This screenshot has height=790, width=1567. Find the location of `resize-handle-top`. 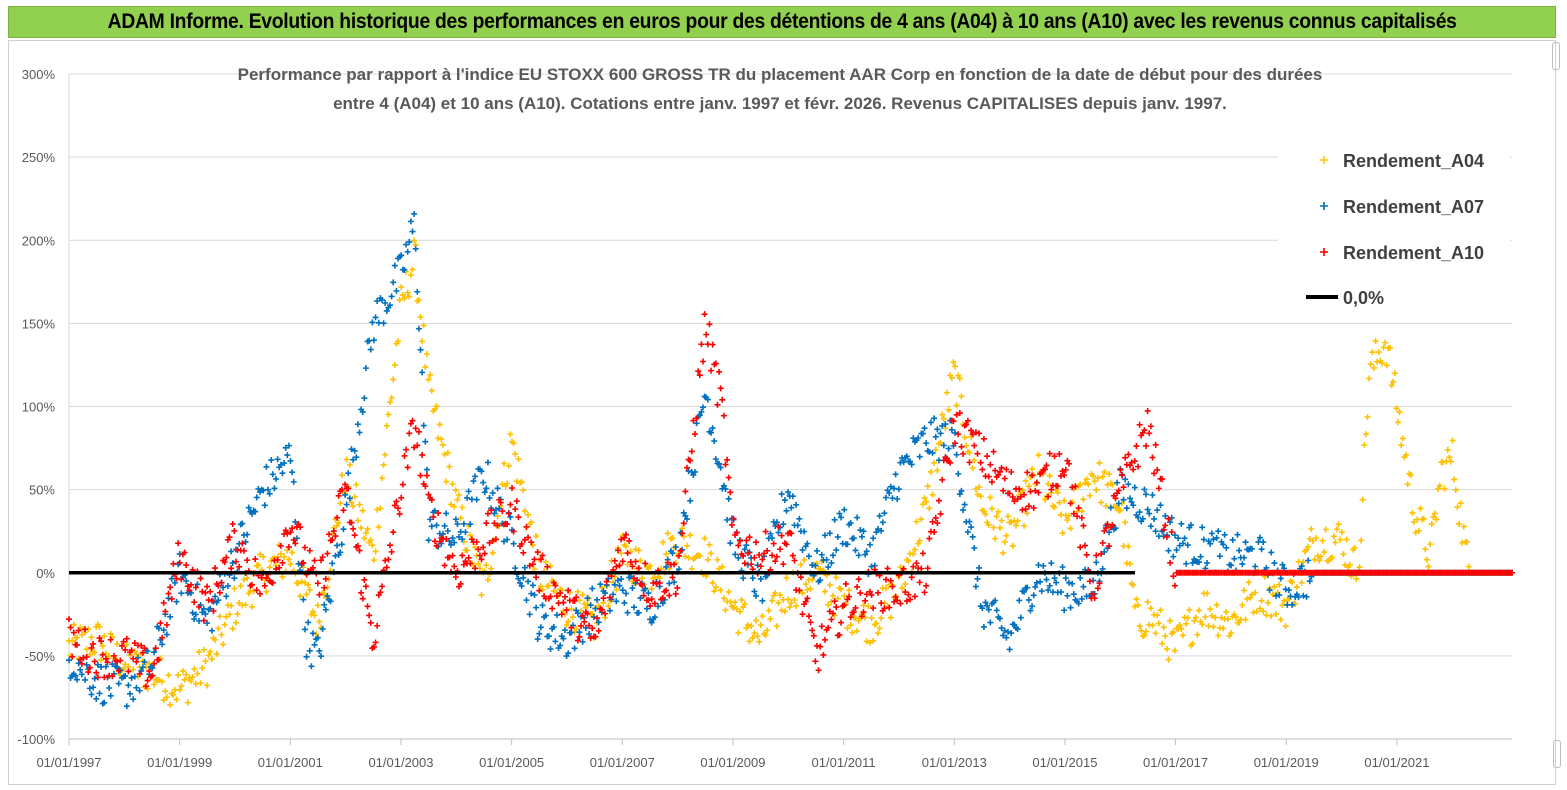

resize-handle-top is located at coordinates (1556, 56).